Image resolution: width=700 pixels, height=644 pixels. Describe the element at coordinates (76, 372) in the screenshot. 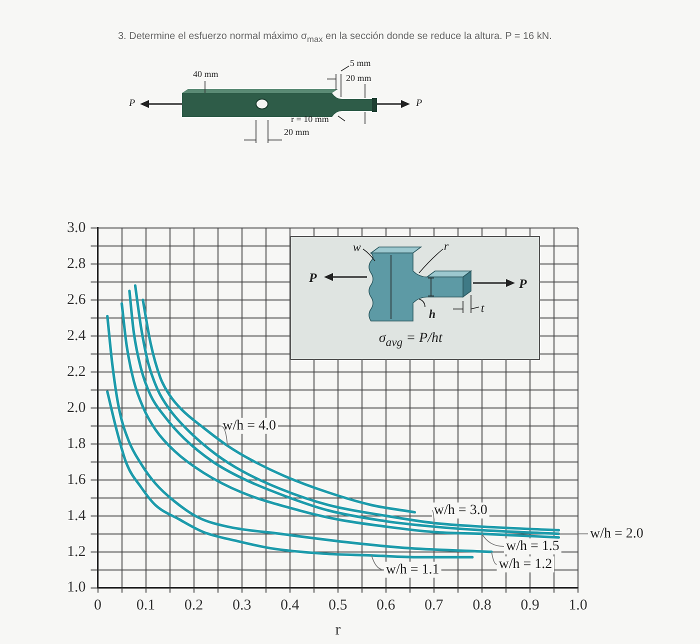

I see `y-tick-label: 2.2` at that location.